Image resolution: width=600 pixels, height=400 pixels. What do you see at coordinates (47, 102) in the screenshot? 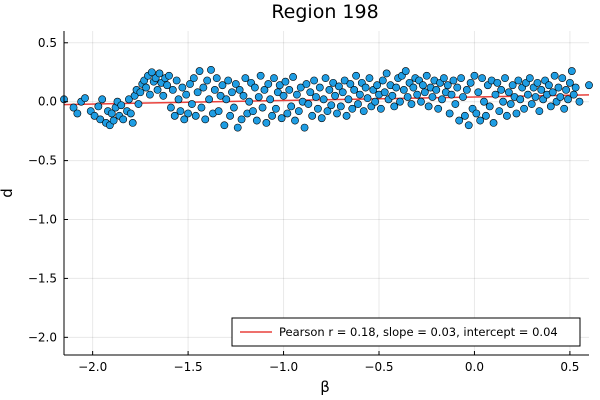
I see `y-tick-label: 0.0` at bounding box center [47, 102].